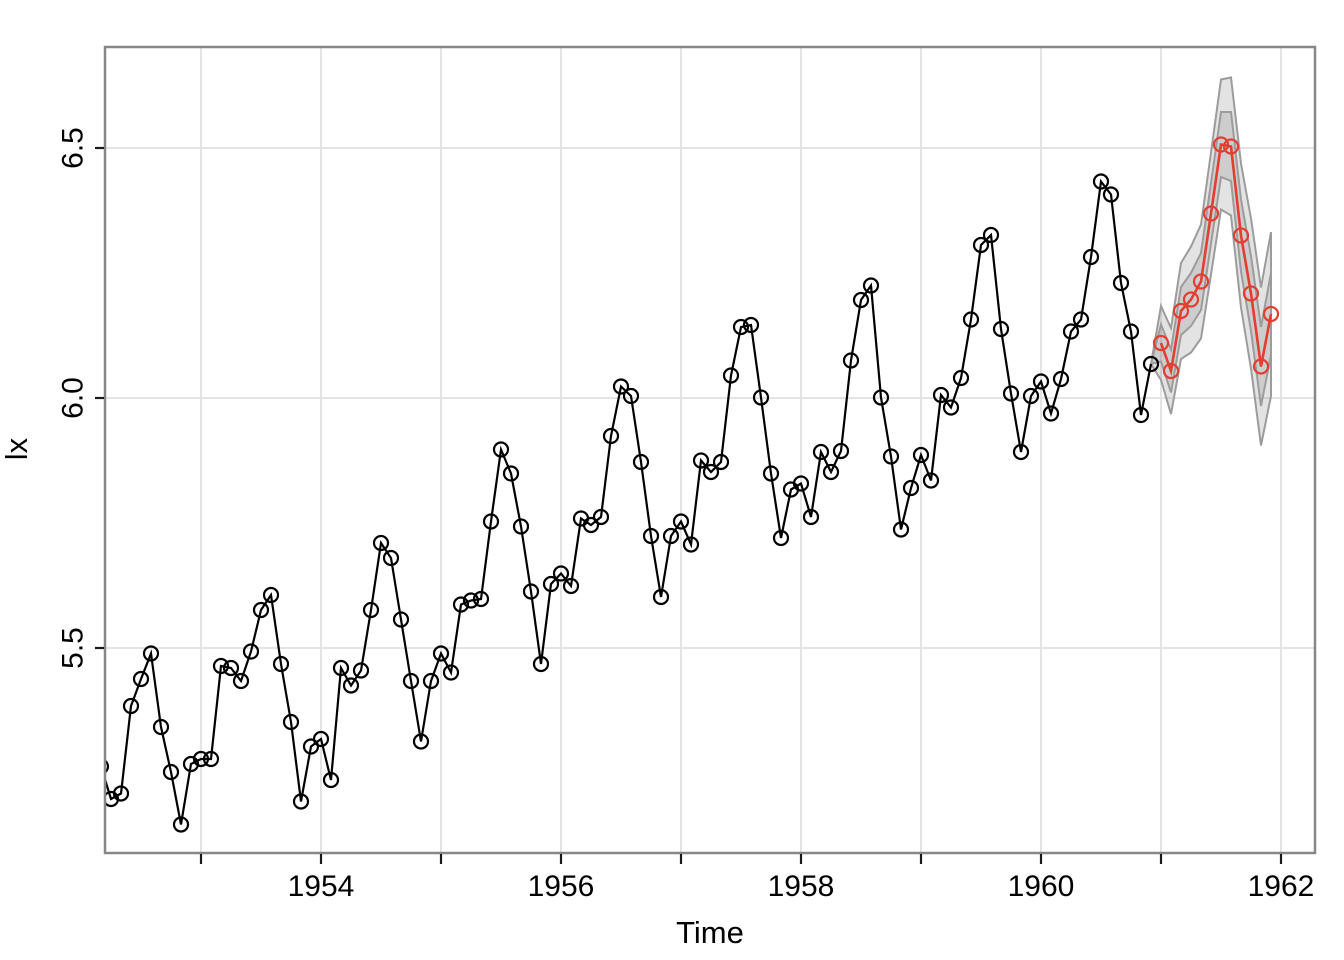  What do you see at coordinates (17, 448) in the screenshot?
I see `y-axis-title: lx` at bounding box center [17, 448].